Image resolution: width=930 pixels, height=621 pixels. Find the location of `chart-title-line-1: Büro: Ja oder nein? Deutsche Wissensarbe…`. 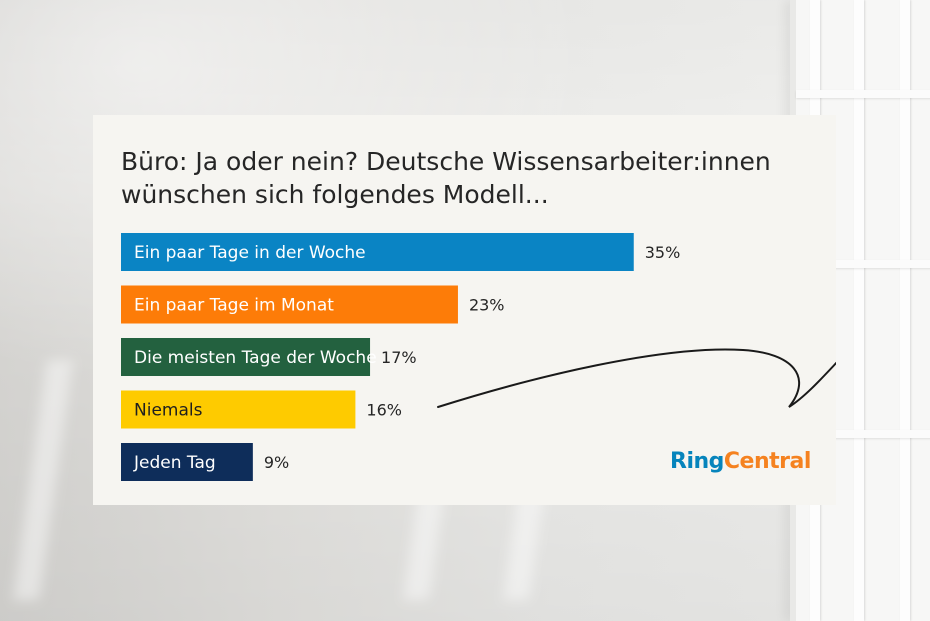

chart-title-line-1: Büro: Ja oder nein? Deutsche Wissensarbe… is located at coordinates (446, 161).